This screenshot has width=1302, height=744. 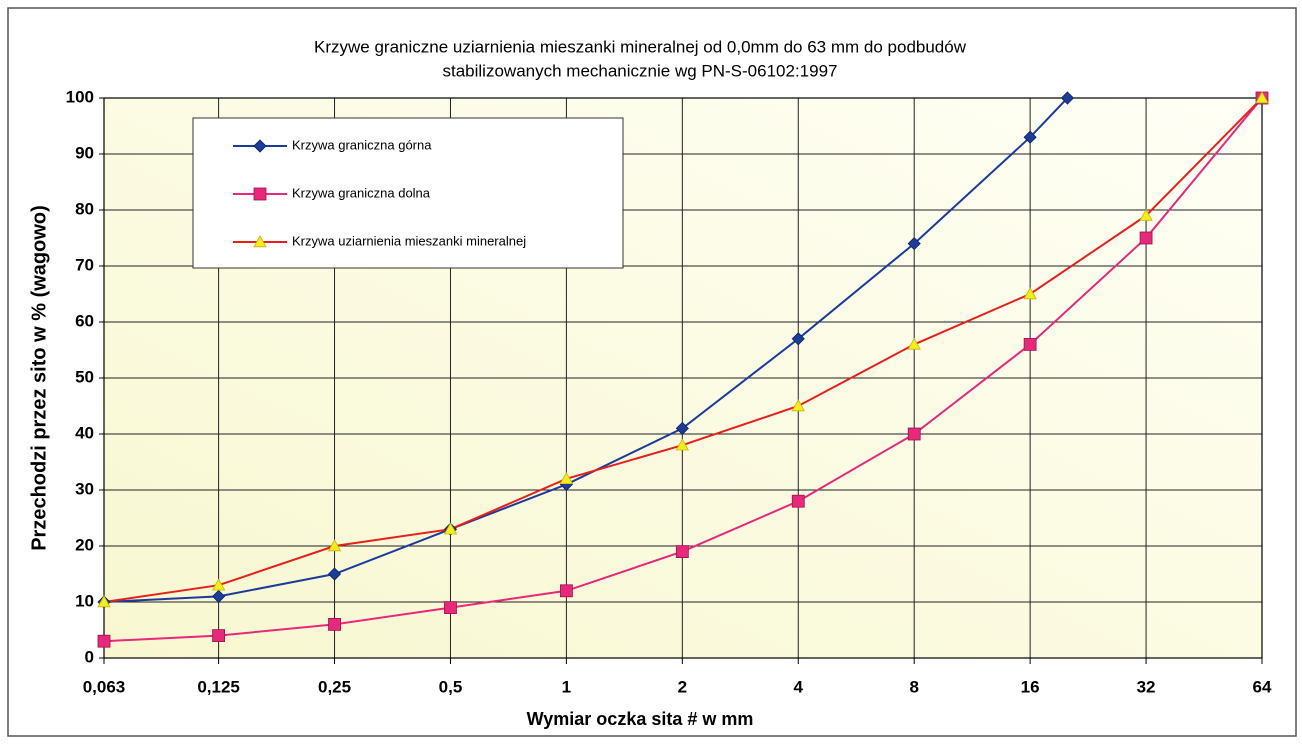 What do you see at coordinates (39, 378) in the screenshot?
I see `y-axis-label: Przechodzi przez sito w % (wagowo)` at bounding box center [39, 378].